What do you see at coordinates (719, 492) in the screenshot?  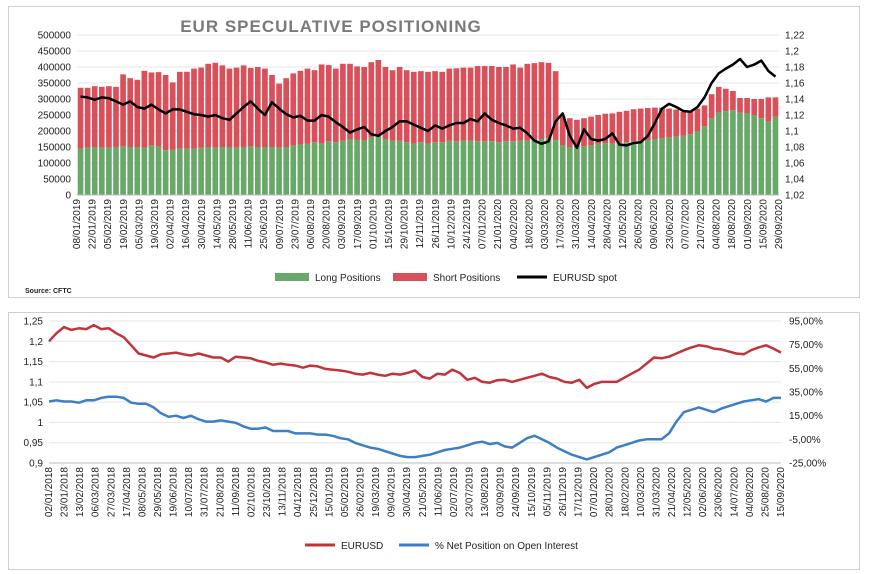 I see `x-tick-label: 23/06/2020` at bounding box center [719, 492].